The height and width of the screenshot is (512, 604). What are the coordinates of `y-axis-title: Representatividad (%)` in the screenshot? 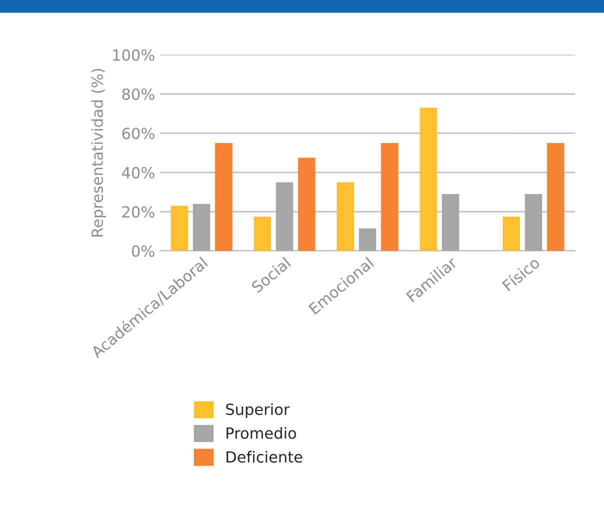 It's located at (98, 152).